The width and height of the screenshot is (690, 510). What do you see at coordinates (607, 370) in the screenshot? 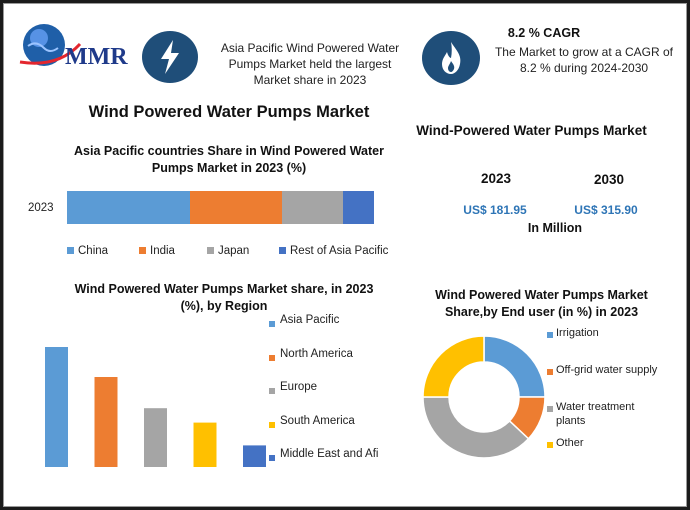
I see `donut-legend-label-off-grid-water-supply: Off-grid water supply` at bounding box center [607, 370].